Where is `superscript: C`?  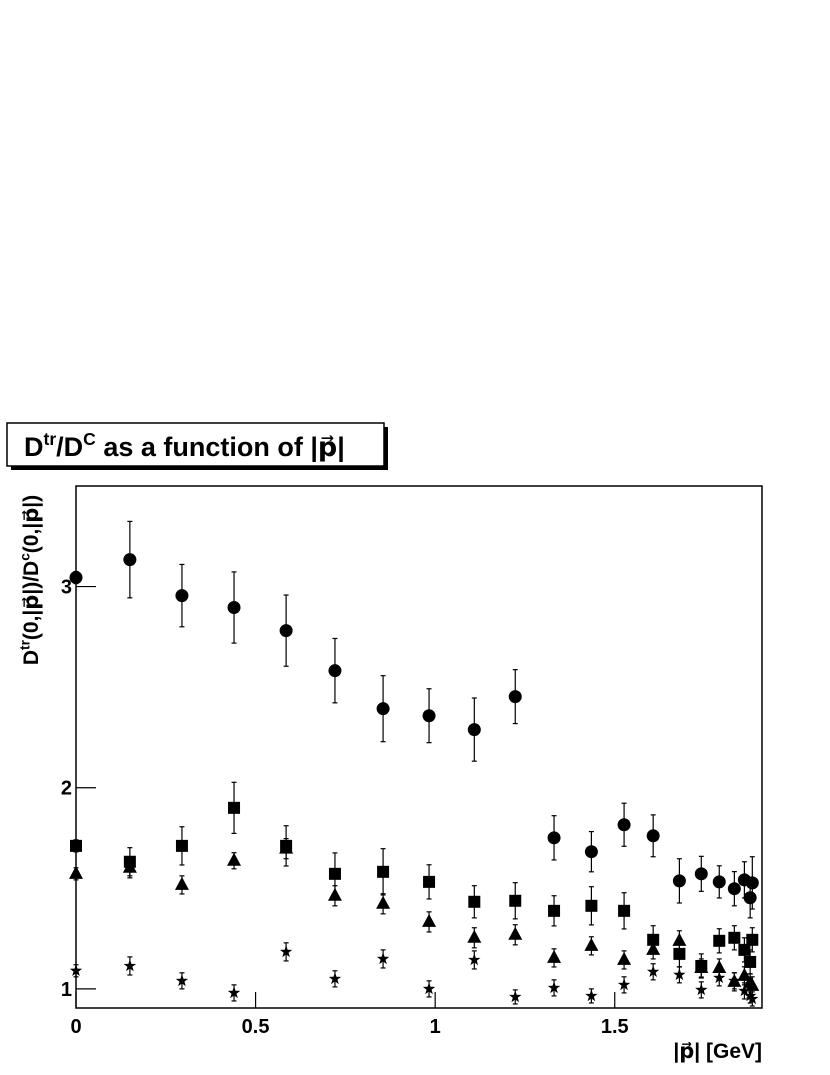
superscript: C is located at coordinates (89, 439).